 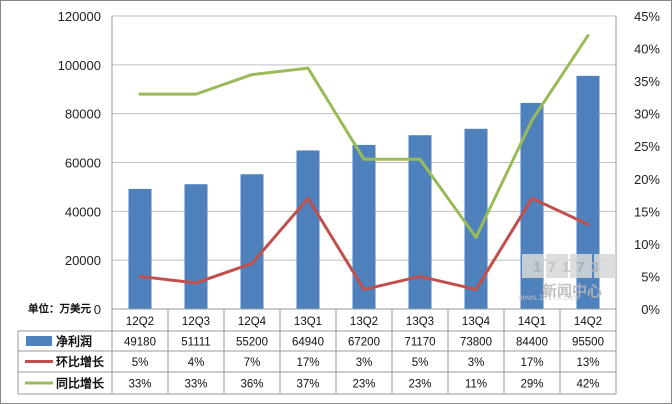 What do you see at coordinates (308, 229) in the screenshot?
I see `bar-13Q1` at bounding box center [308, 229].